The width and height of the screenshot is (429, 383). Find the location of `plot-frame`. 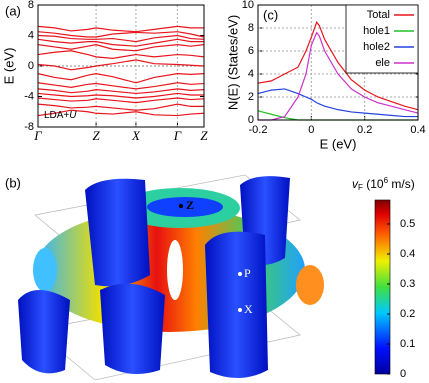

plot-frame is located at coordinates (121, 66).